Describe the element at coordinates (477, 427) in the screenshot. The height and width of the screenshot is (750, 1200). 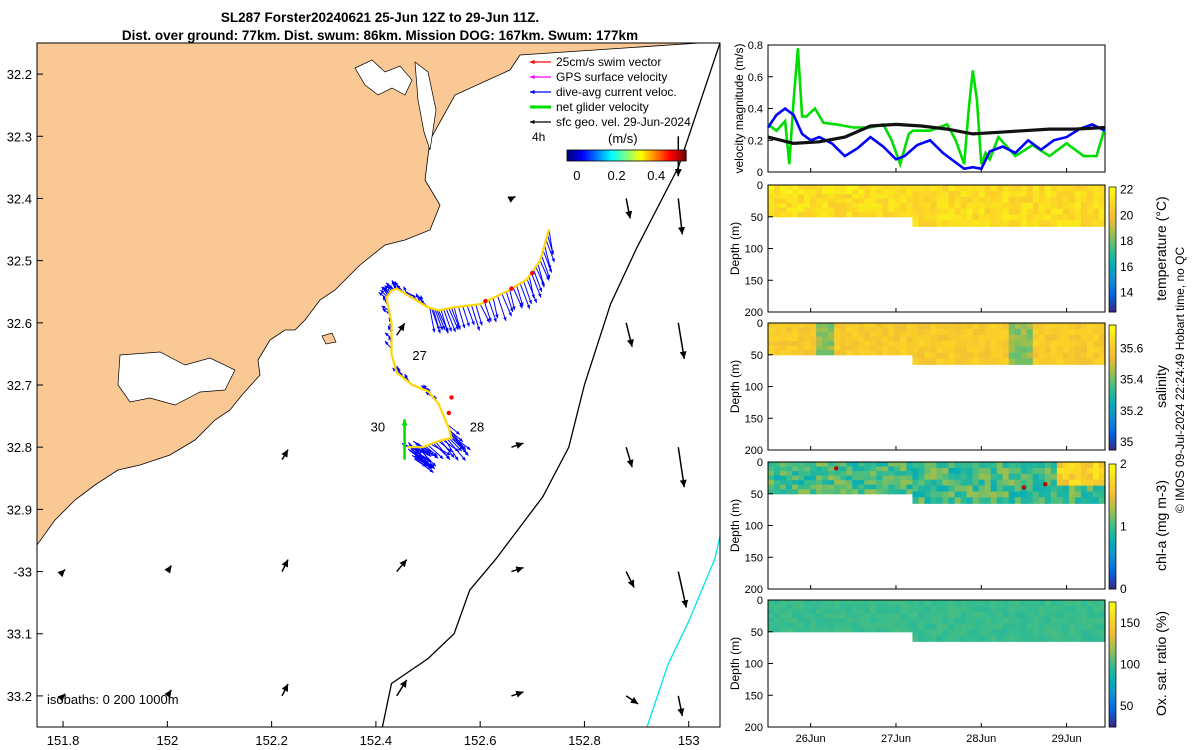
I see `day-label-1: 28` at that location.